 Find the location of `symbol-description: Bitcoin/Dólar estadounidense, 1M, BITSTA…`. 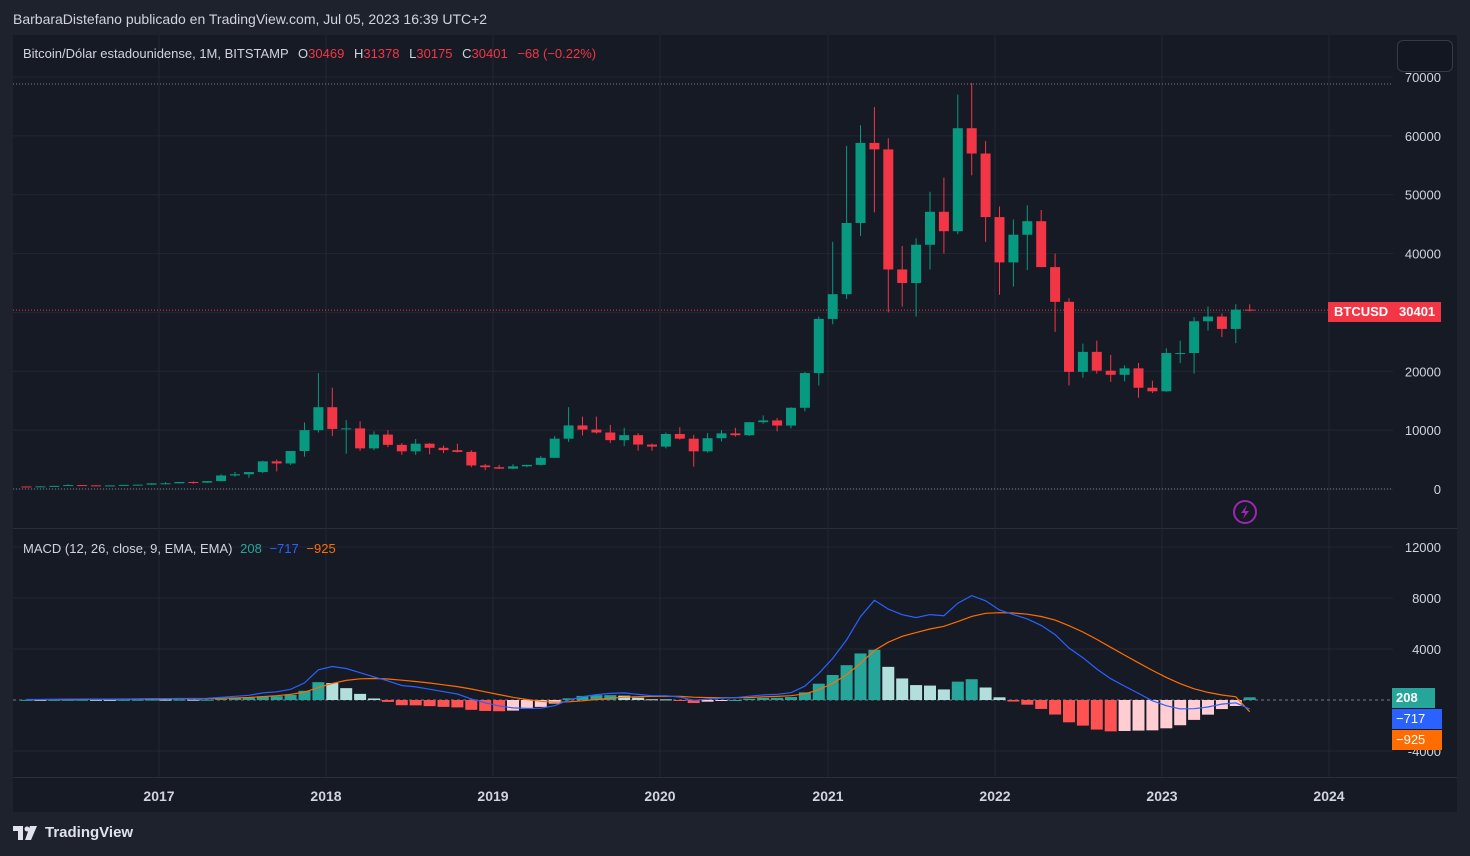

symbol-description: Bitcoin/Dólar estadounidense, 1M, BITSTA… is located at coordinates (156, 53).